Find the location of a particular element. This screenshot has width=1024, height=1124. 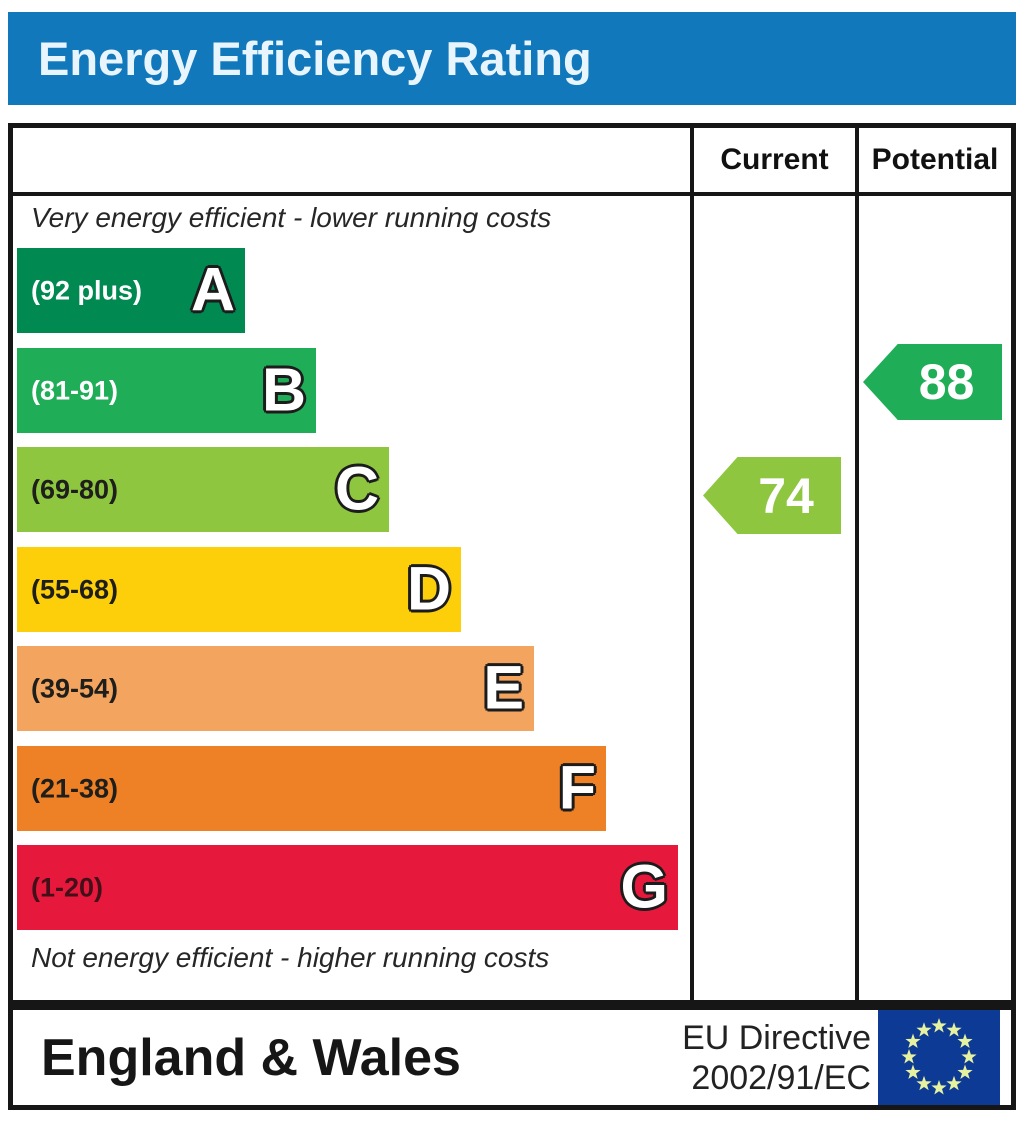

band-a: (92 plus) A is located at coordinates (131, 290).